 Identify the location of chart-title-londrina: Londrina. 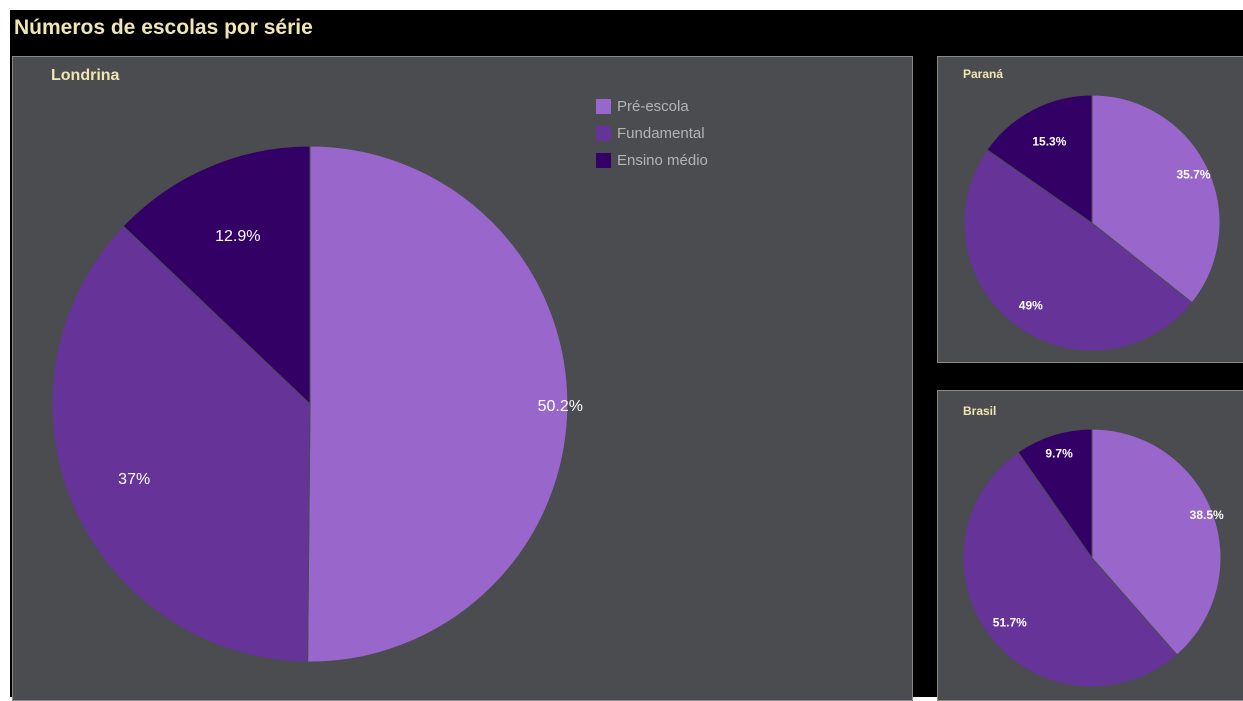
(85, 75).